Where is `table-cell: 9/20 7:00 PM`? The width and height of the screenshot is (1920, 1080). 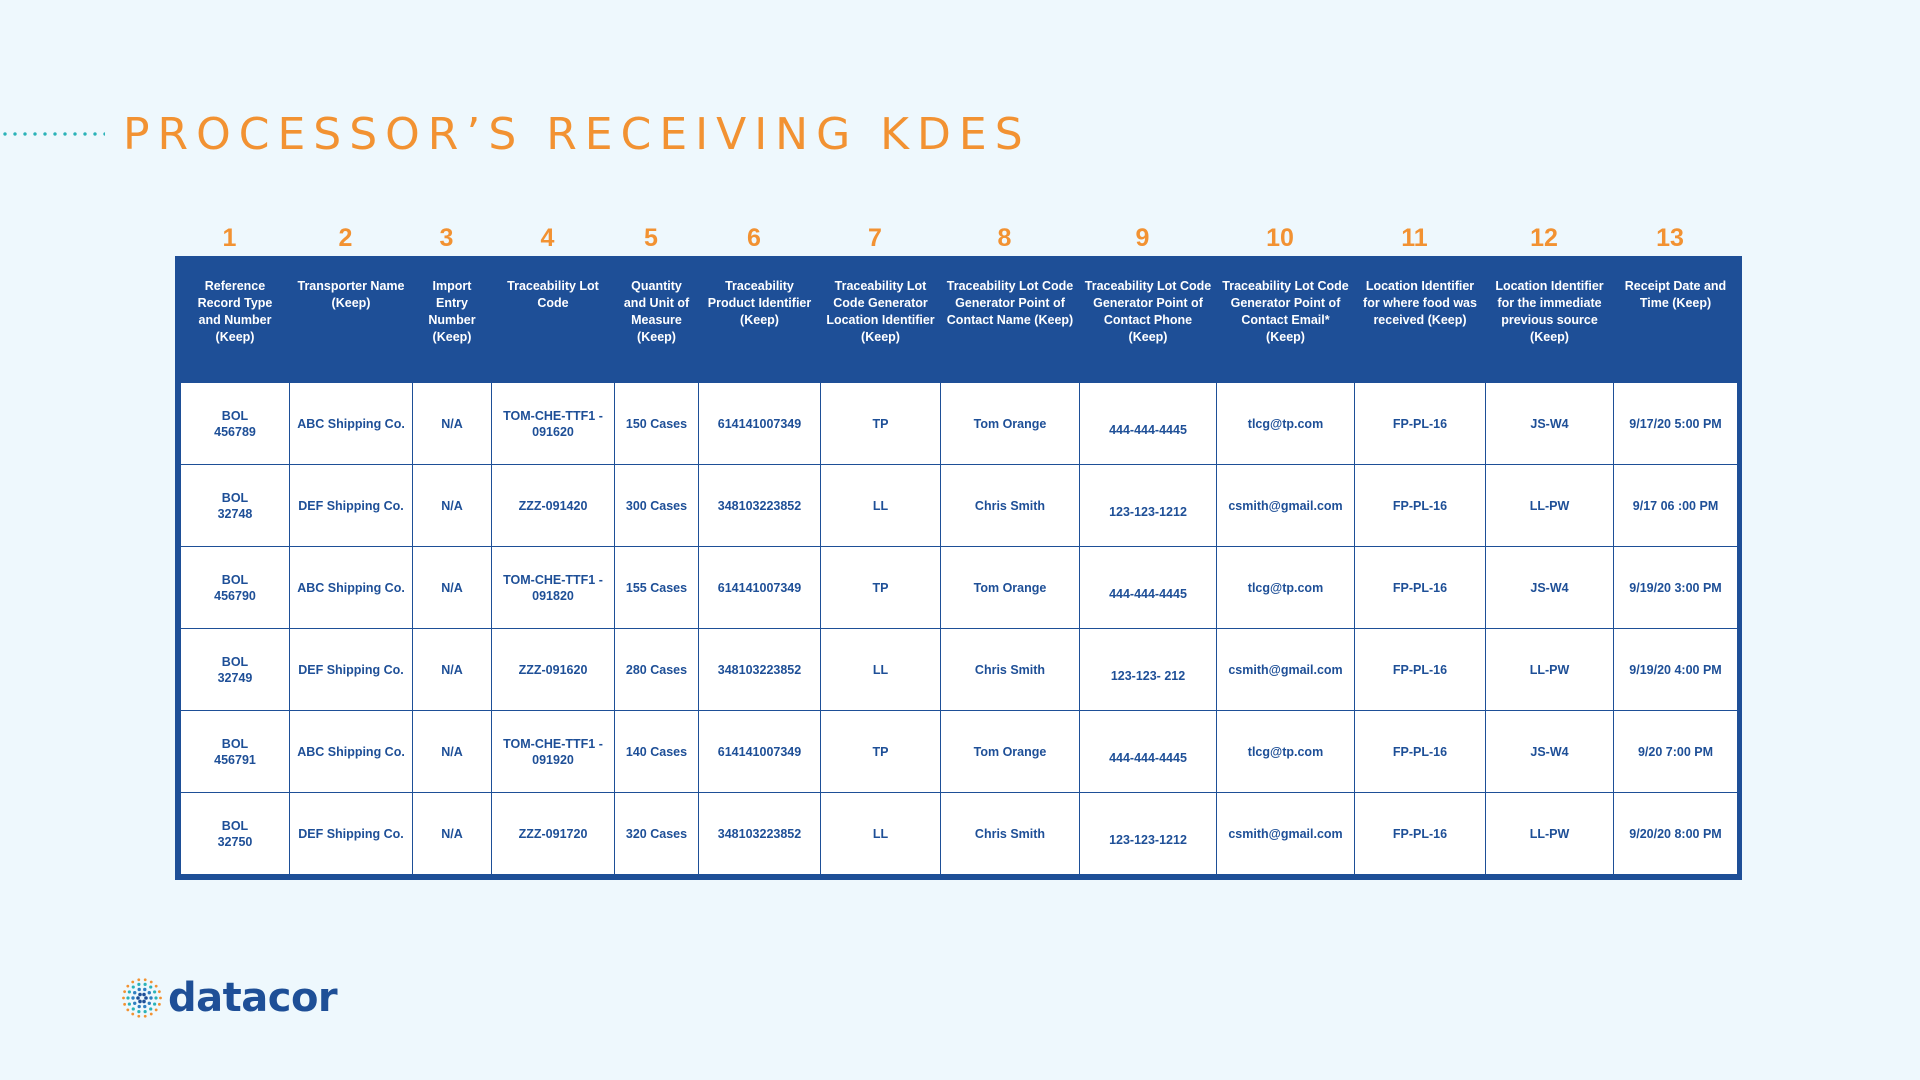 table-cell: 9/20 7:00 PM is located at coordinates (1675, 751).